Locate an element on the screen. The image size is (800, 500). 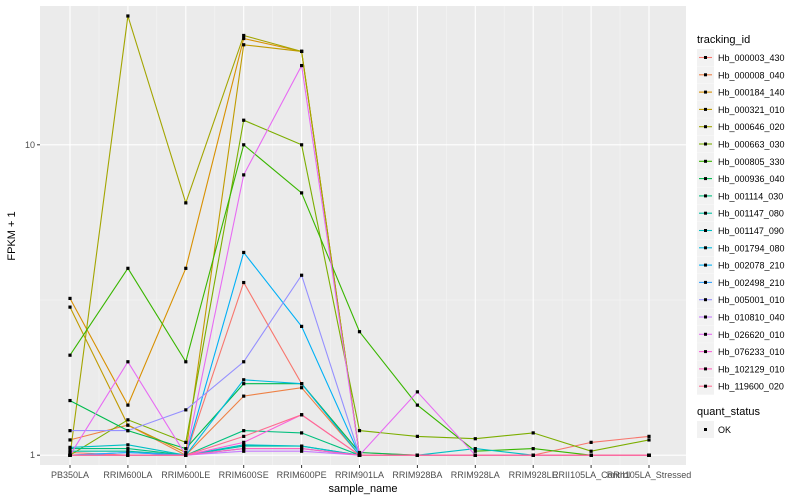
legend-item: Hb_000184_140 is located at coordinates (741, 92).